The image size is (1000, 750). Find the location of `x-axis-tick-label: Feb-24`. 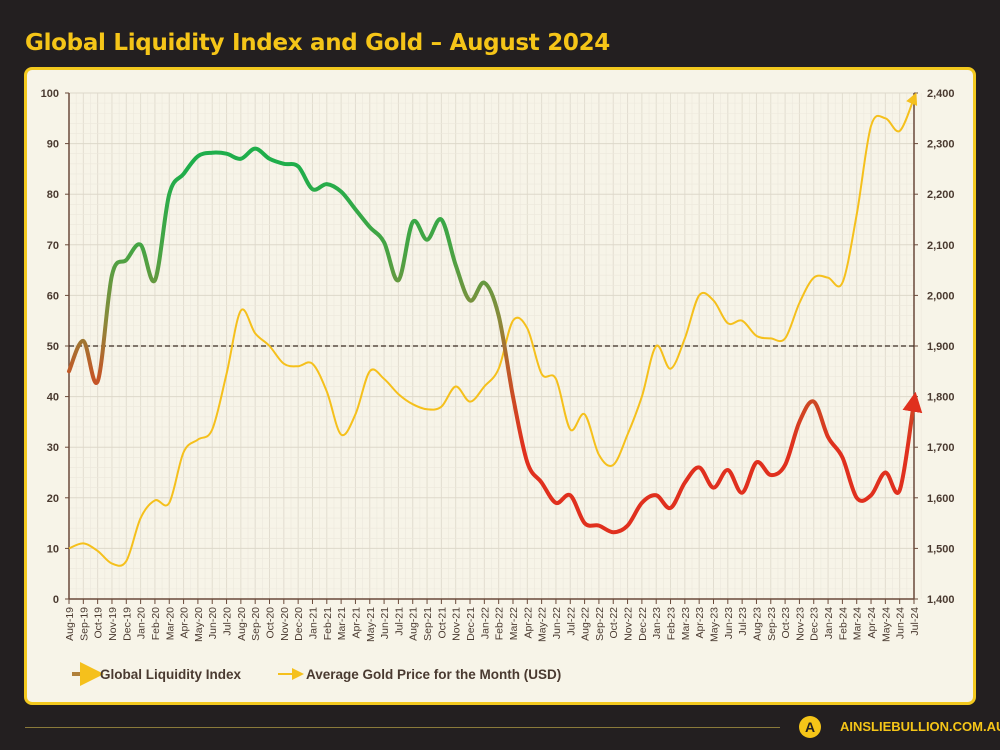

x-axis-tick-label: Feb-24 is located at coordinates (843, 623).